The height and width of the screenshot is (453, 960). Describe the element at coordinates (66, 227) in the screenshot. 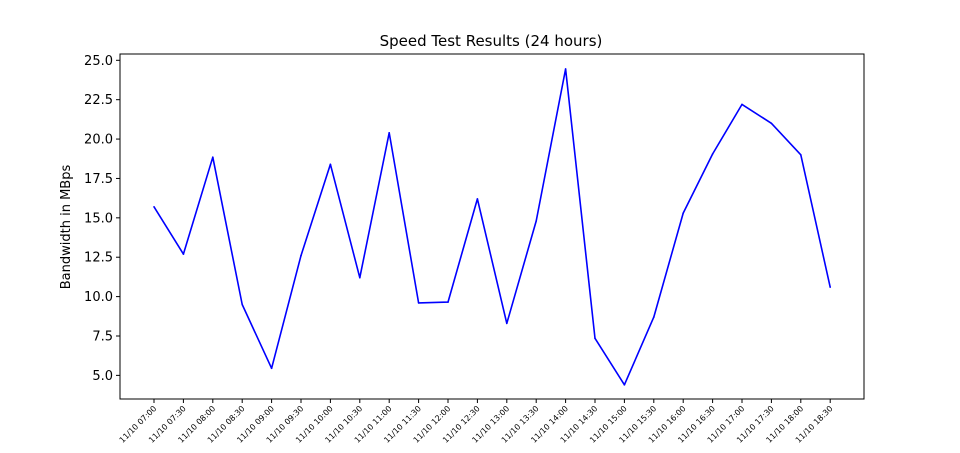

I see `y-axis-label: Bandwidth in MBps` at that location.